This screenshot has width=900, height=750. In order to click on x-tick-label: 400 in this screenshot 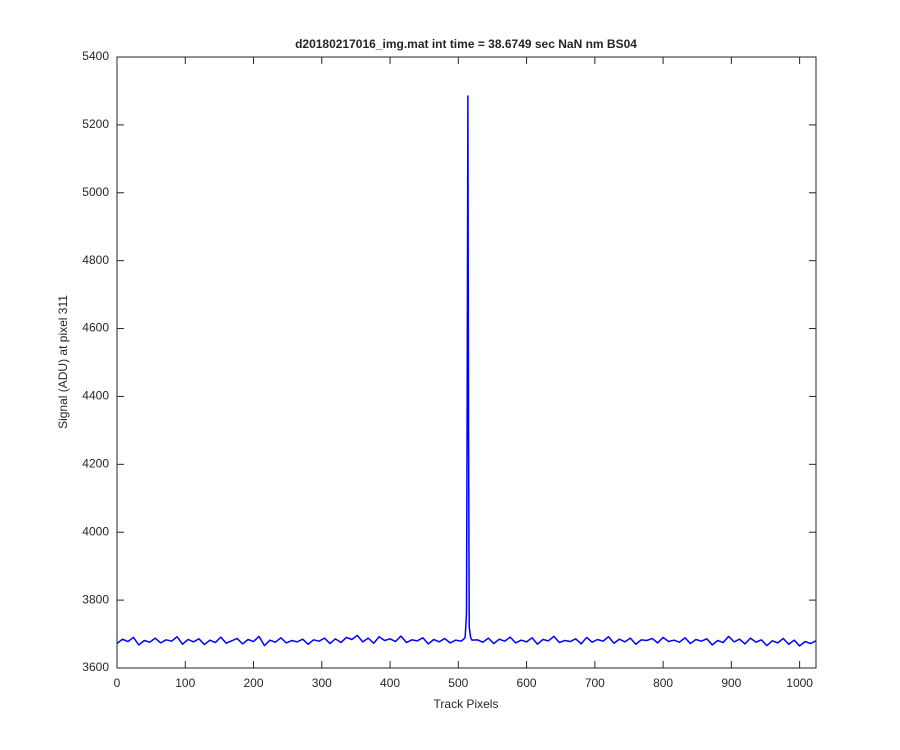, I will do `click(390, 683)`.